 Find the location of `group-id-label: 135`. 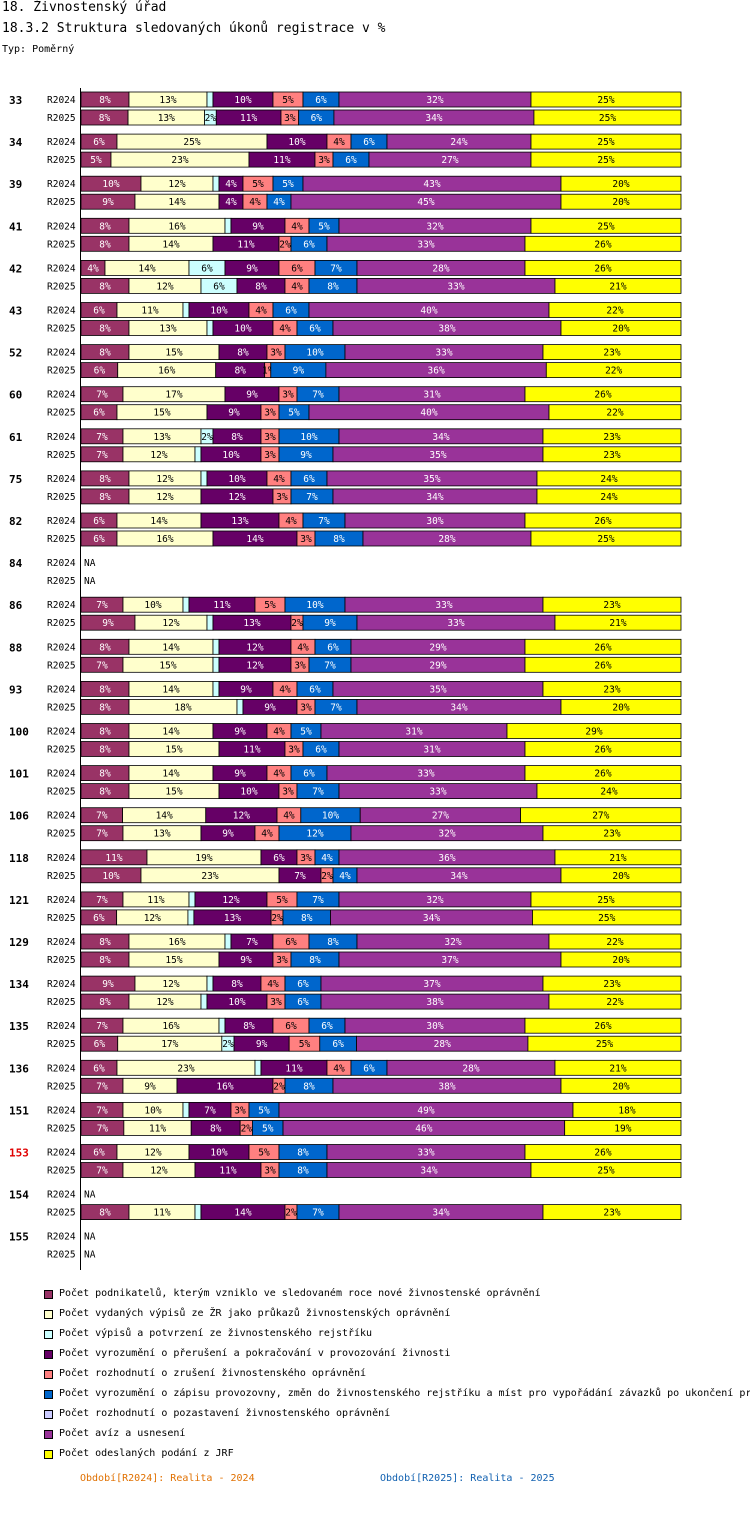

group-id-label: 135 is located at coordinates (19, 1026).